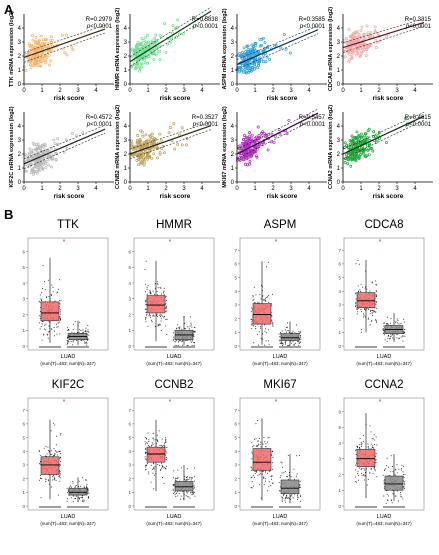 The width and height of the screenshot is (439, 555). What do you see at coordinates (235, 318) in the screenshot?
I see `y-tick-label: 2` at bounding box center [235, 318].